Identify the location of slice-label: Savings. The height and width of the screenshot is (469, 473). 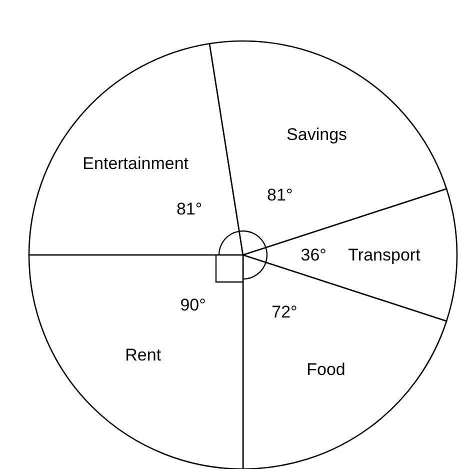
(317, 134).